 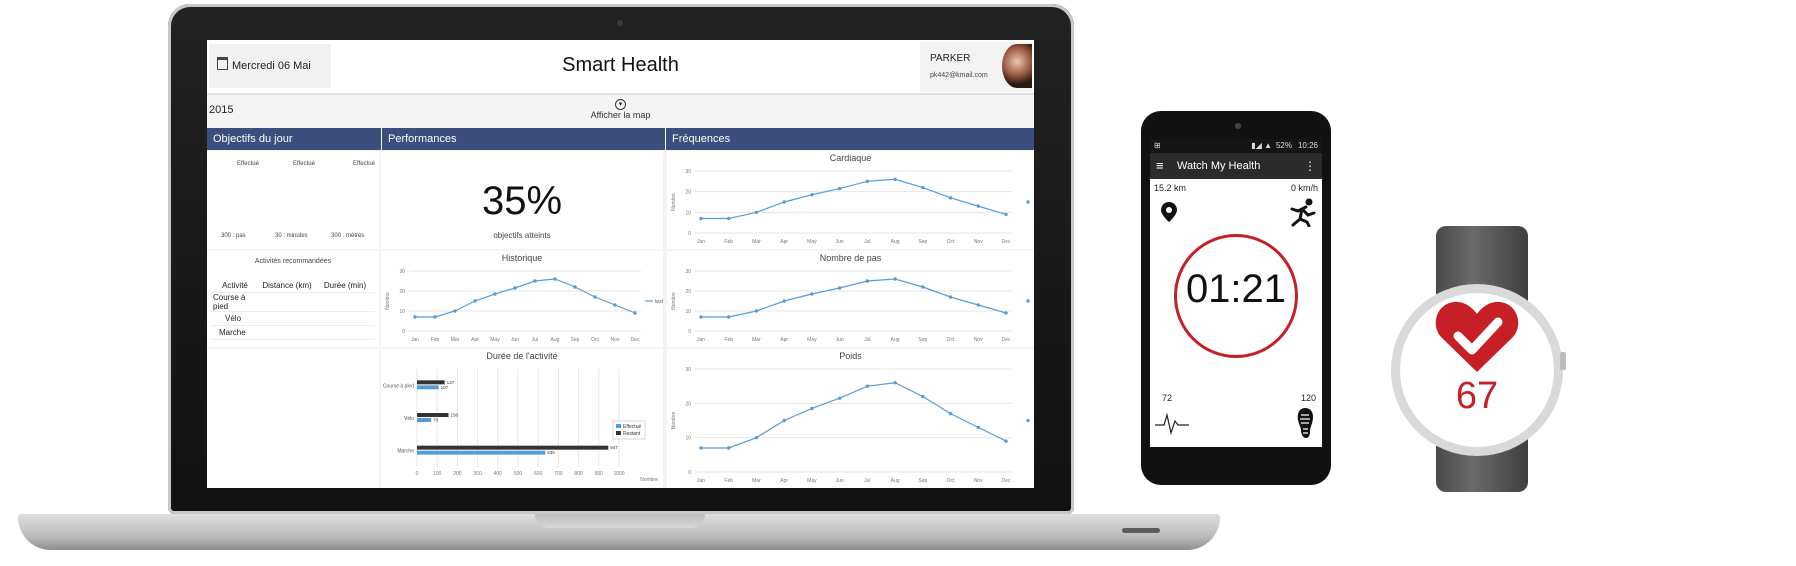 What do you see at coordinates (922, 242) in the screenshot?
I see `x-tick-label: Sep` at bounding box center [922, 242].